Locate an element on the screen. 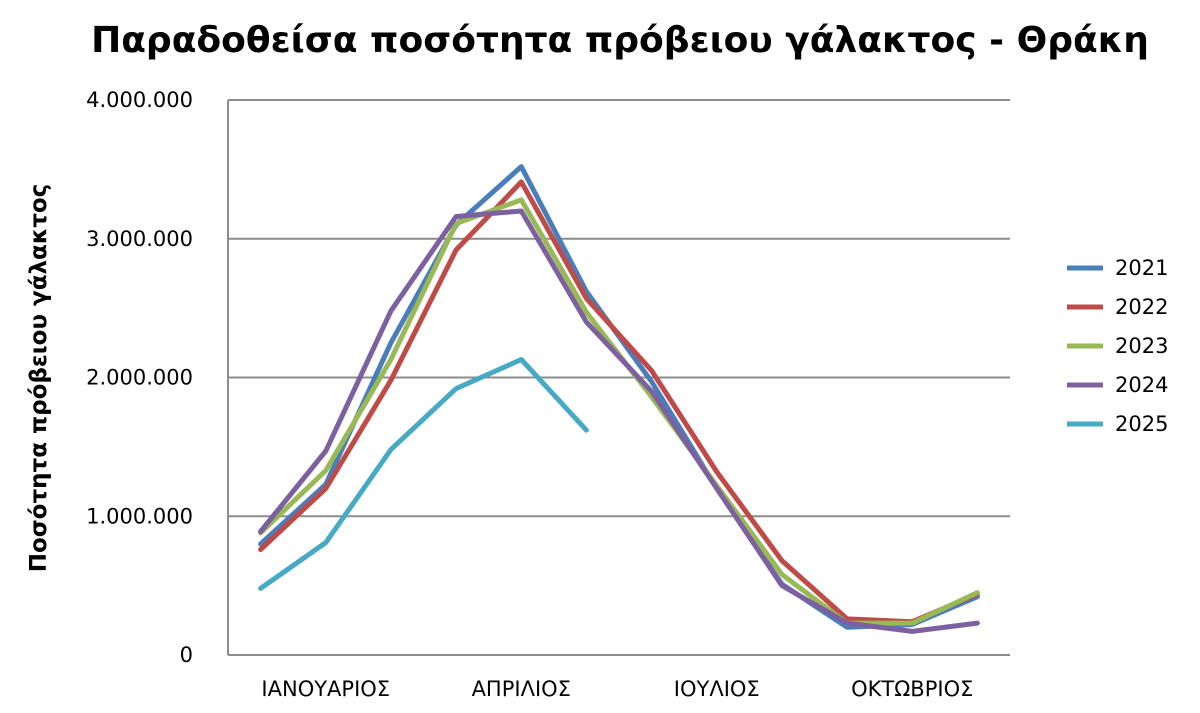  y-tick-label: 2.000.000 is located at coordinates (139, 378).